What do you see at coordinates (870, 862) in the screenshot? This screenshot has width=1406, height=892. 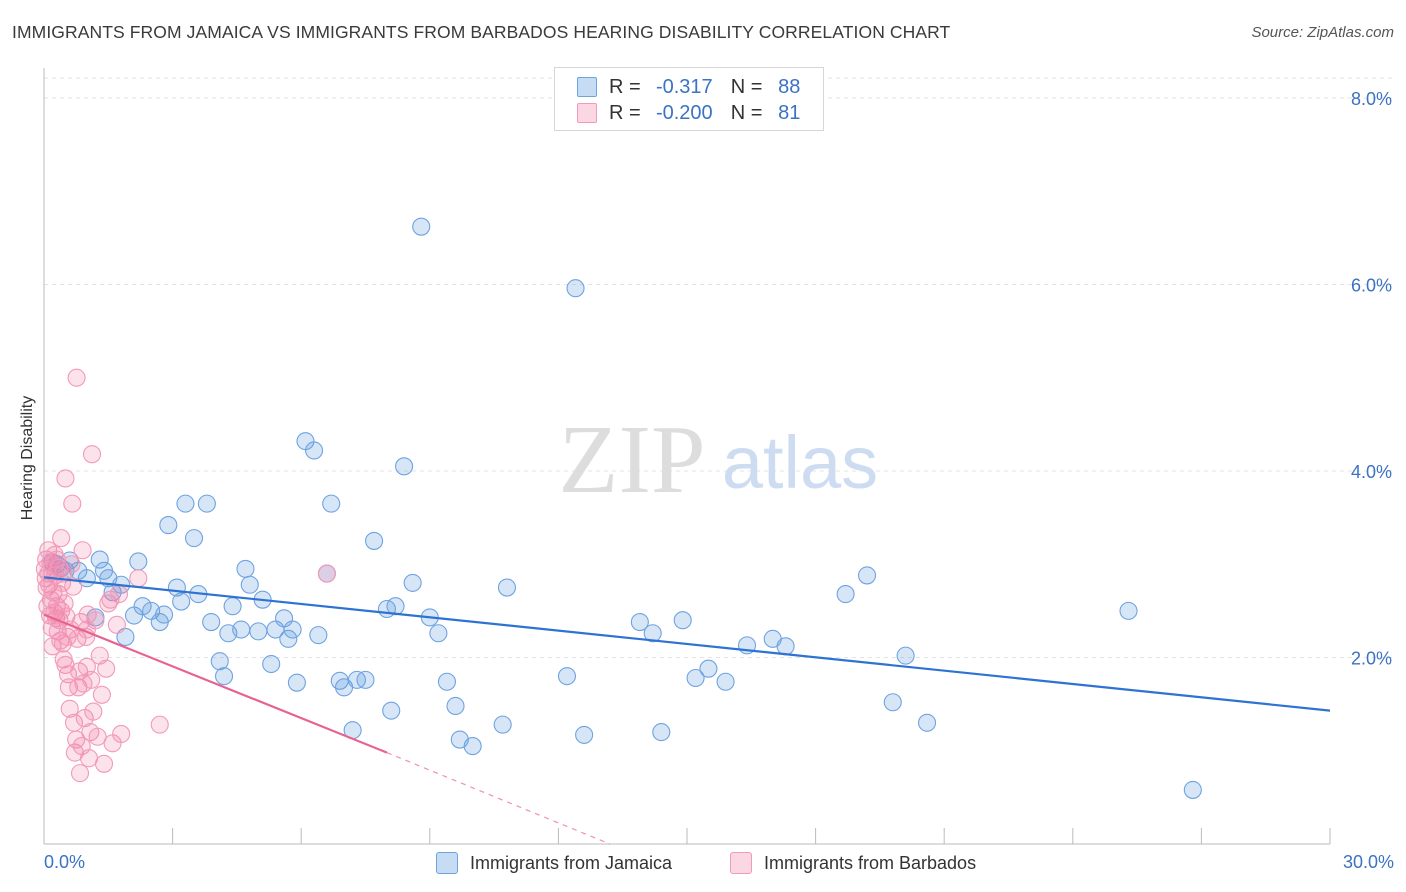 I see `bottom-legend-label-barbados: Immigrants from Barbados` at bounding box center [870, 862].